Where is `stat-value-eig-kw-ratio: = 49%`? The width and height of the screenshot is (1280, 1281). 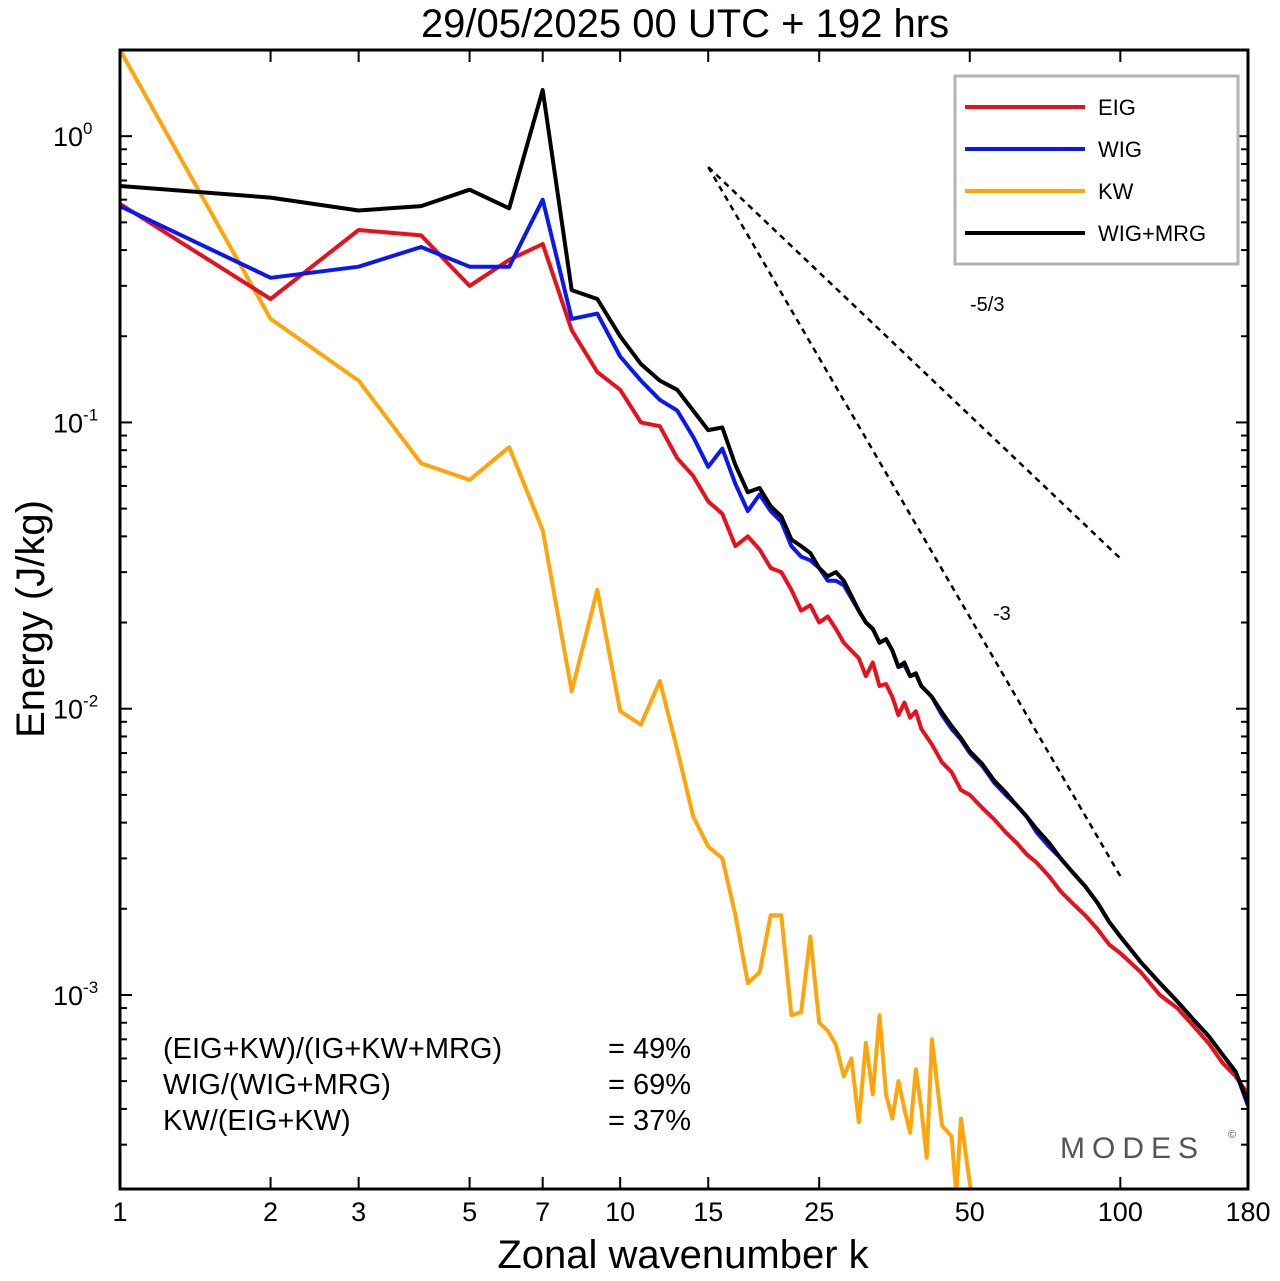
stat-value-eig-kw-ratio: = 49% is located at coordinates (649, 1049).